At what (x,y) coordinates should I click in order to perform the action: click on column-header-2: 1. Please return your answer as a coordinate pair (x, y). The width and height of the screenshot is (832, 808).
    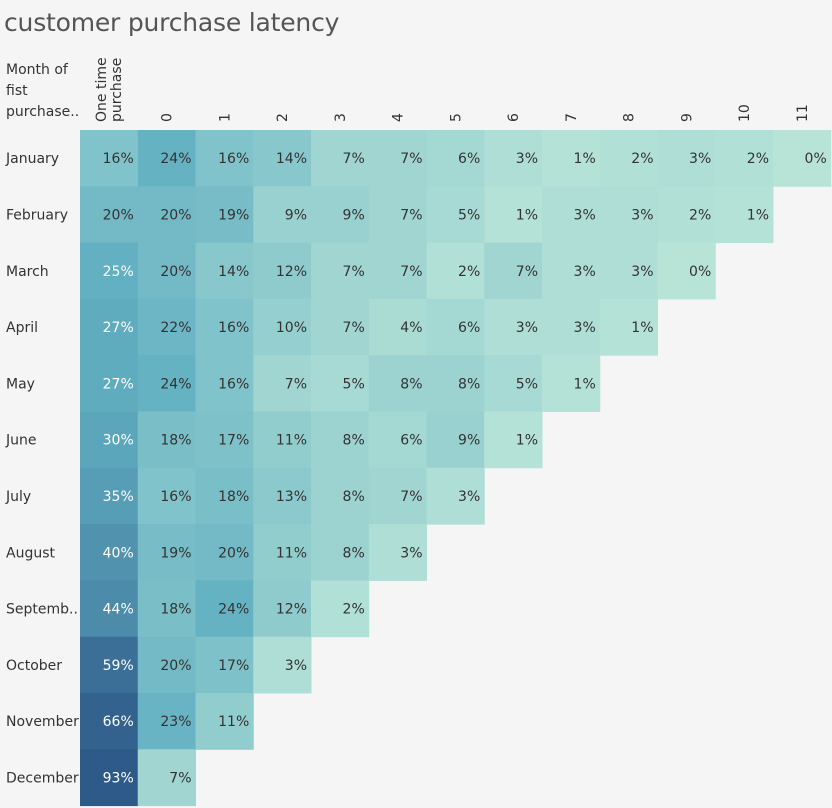
    Looking at the image, I should click on (225, 117).